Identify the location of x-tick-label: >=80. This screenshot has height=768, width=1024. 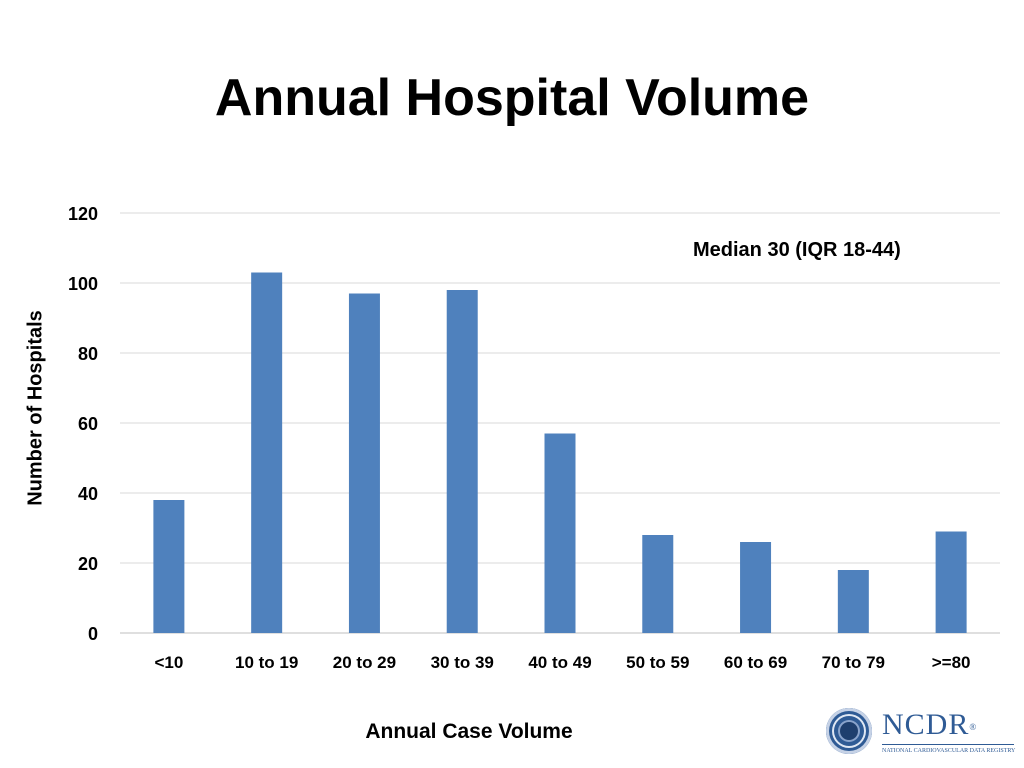
(951, 662).